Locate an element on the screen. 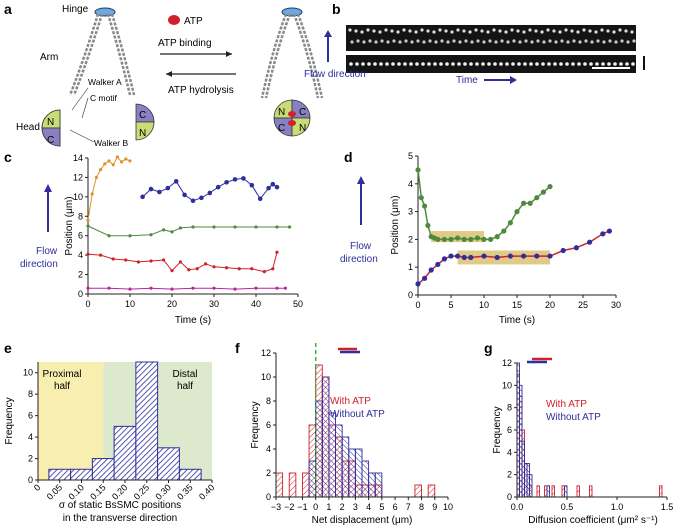 The image size is (685, 527). atp-label: ATP is located at coordinates (193, 21).